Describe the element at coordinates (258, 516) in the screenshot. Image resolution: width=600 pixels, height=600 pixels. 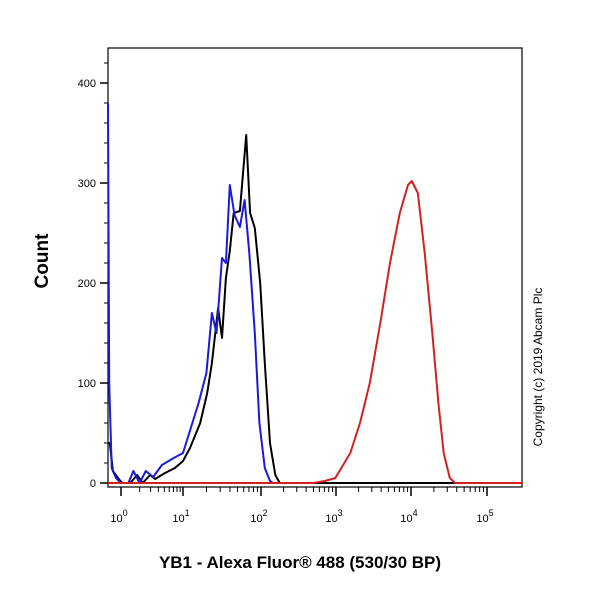
I see `x-tick-label: 10²` at that location.